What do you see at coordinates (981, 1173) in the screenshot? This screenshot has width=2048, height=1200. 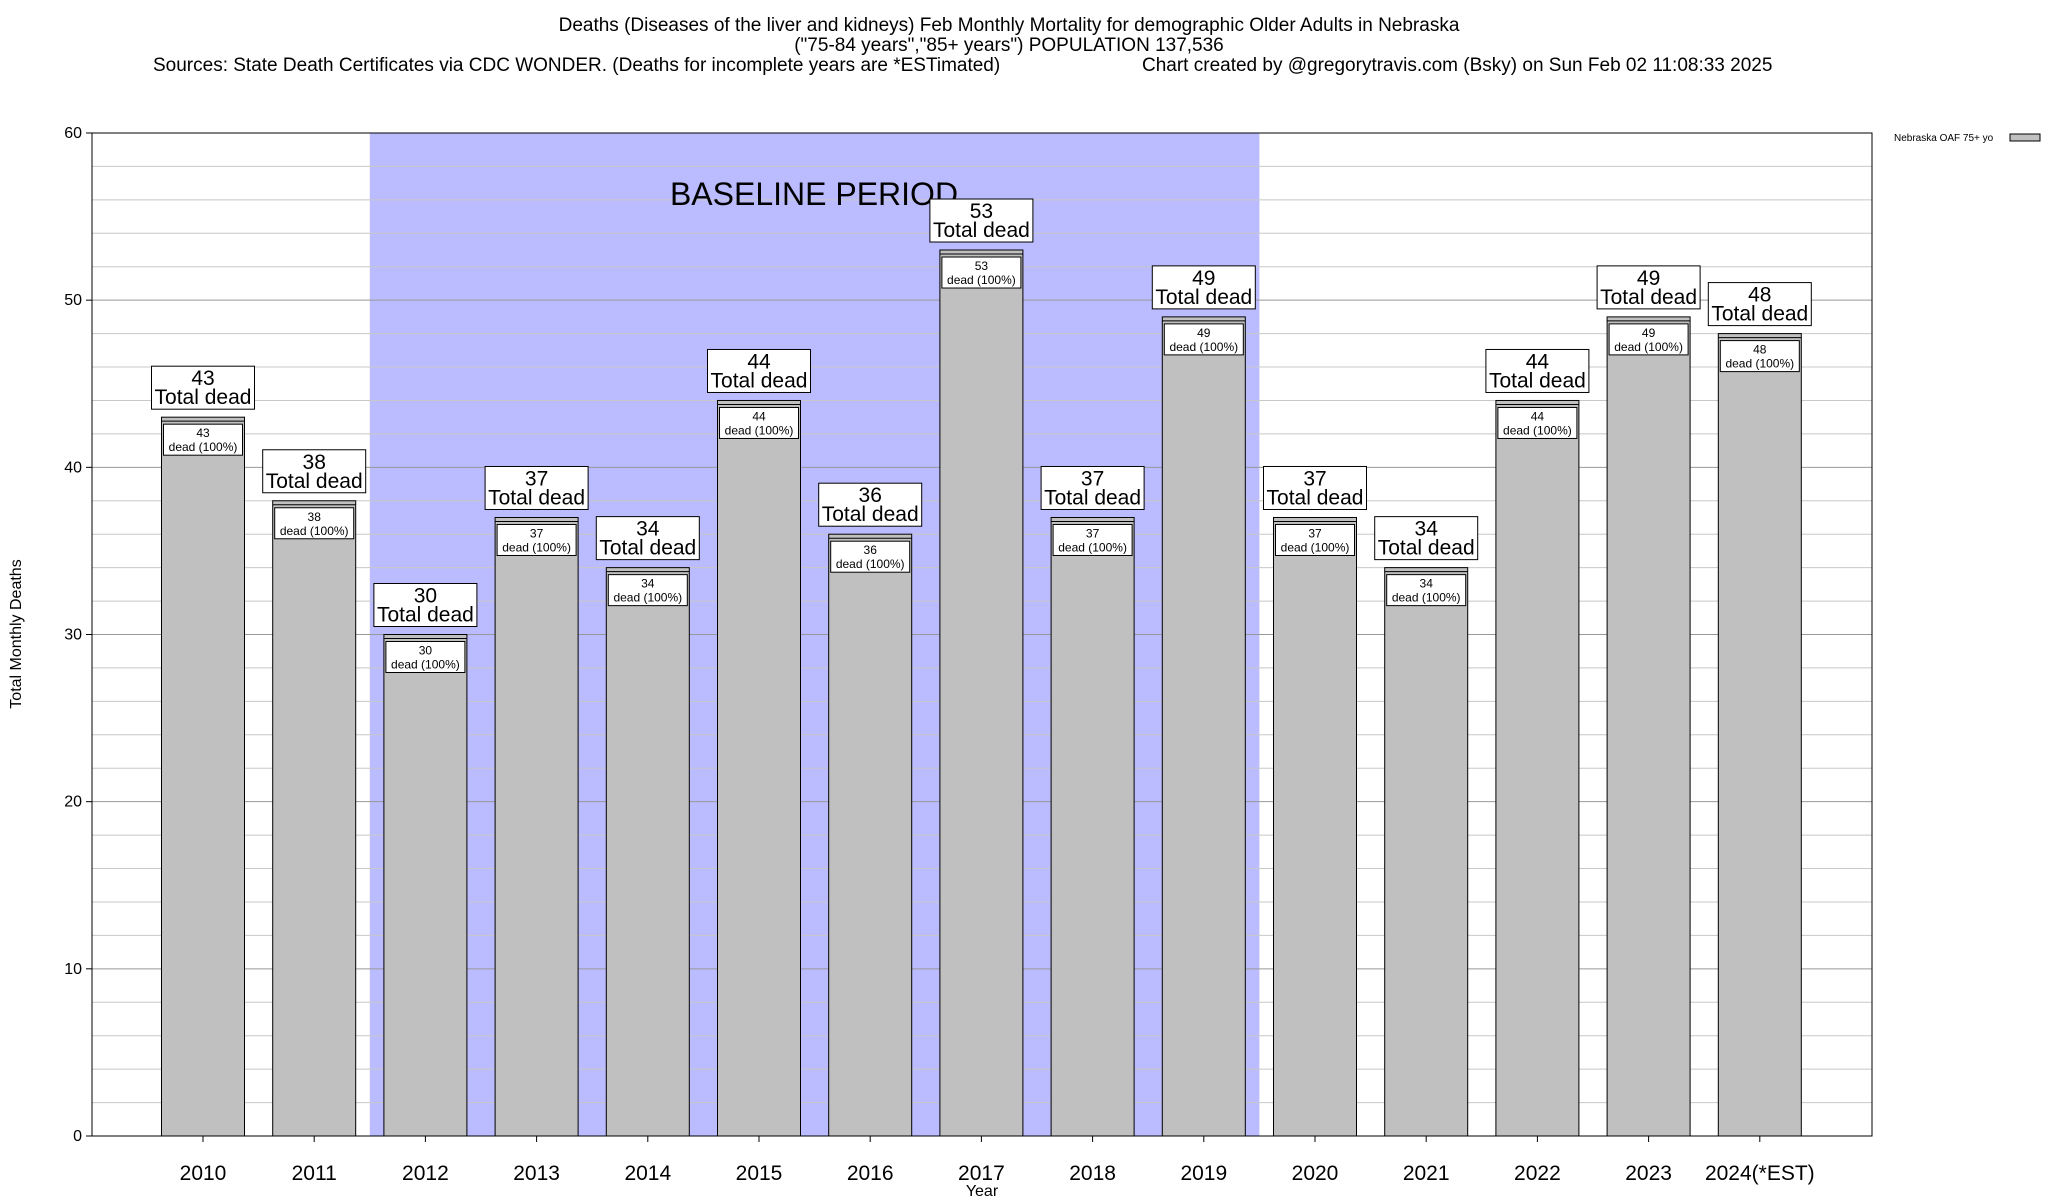 I see `x-tick-label: 2017` at bounding box center [981, 1173].